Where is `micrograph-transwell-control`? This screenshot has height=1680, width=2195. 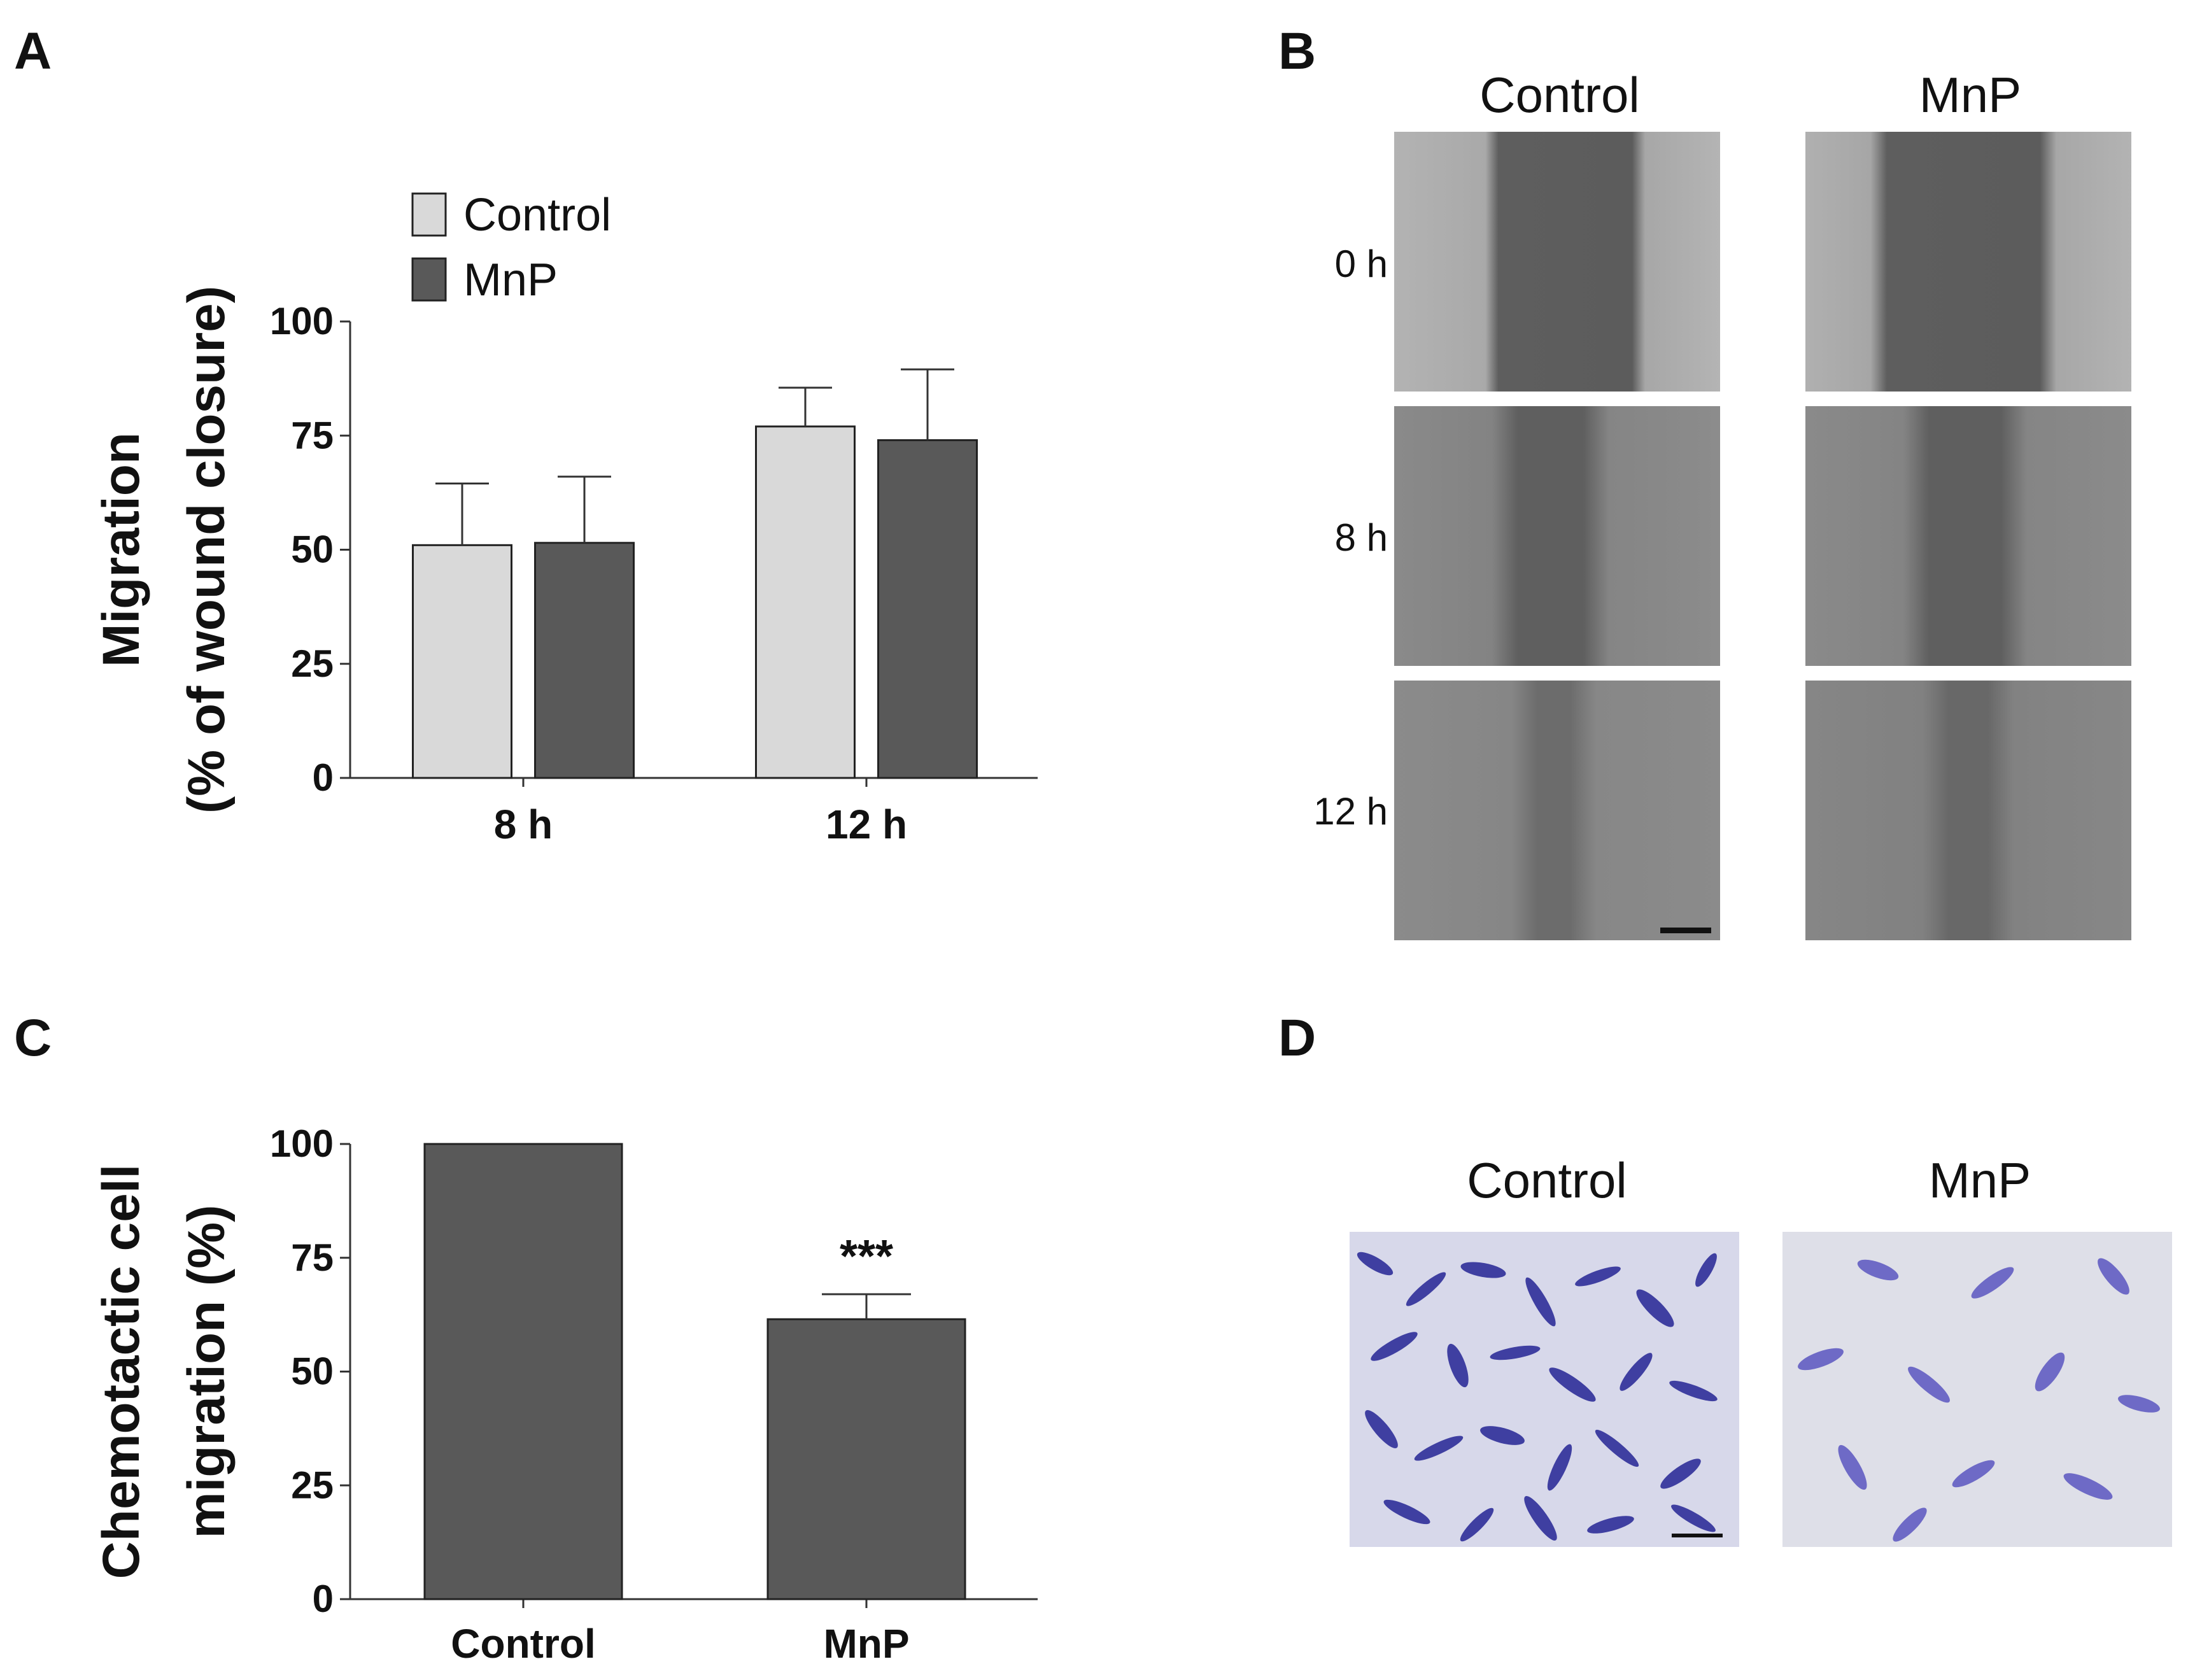 micrograph-transwell-control is located at coordinates (1545, 1389).